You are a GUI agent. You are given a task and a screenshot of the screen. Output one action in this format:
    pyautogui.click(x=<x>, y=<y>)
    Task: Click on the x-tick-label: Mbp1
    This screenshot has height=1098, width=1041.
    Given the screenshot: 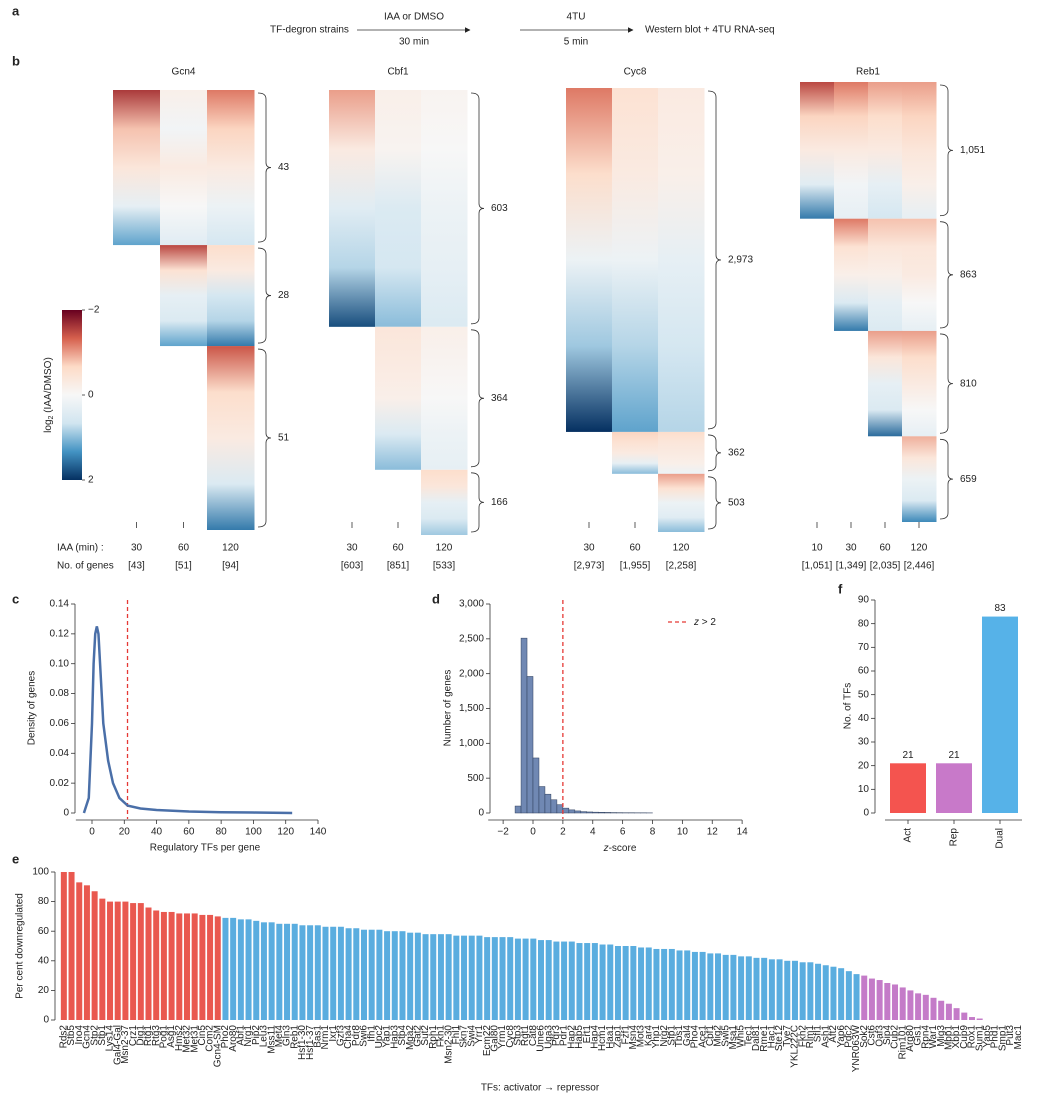 What is the action you would take?
    pyautogui.click(x=949, y=1037)
    